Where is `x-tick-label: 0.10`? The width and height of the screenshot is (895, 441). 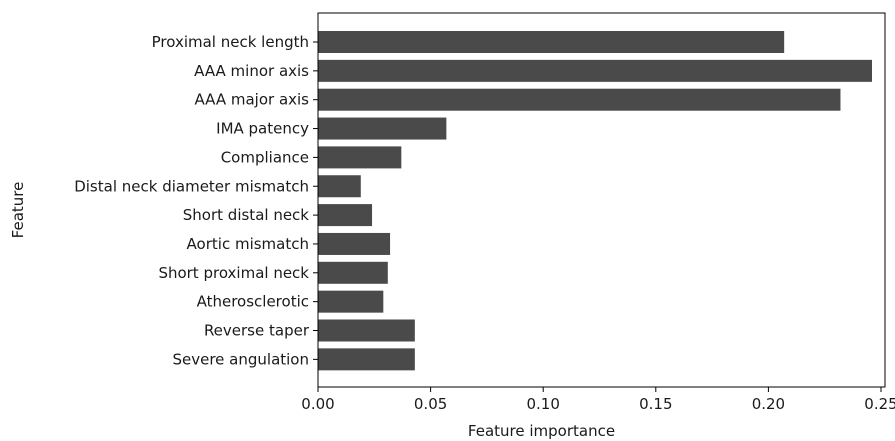 x-tick-label: 0.10 is located at coordinates (542, 404).